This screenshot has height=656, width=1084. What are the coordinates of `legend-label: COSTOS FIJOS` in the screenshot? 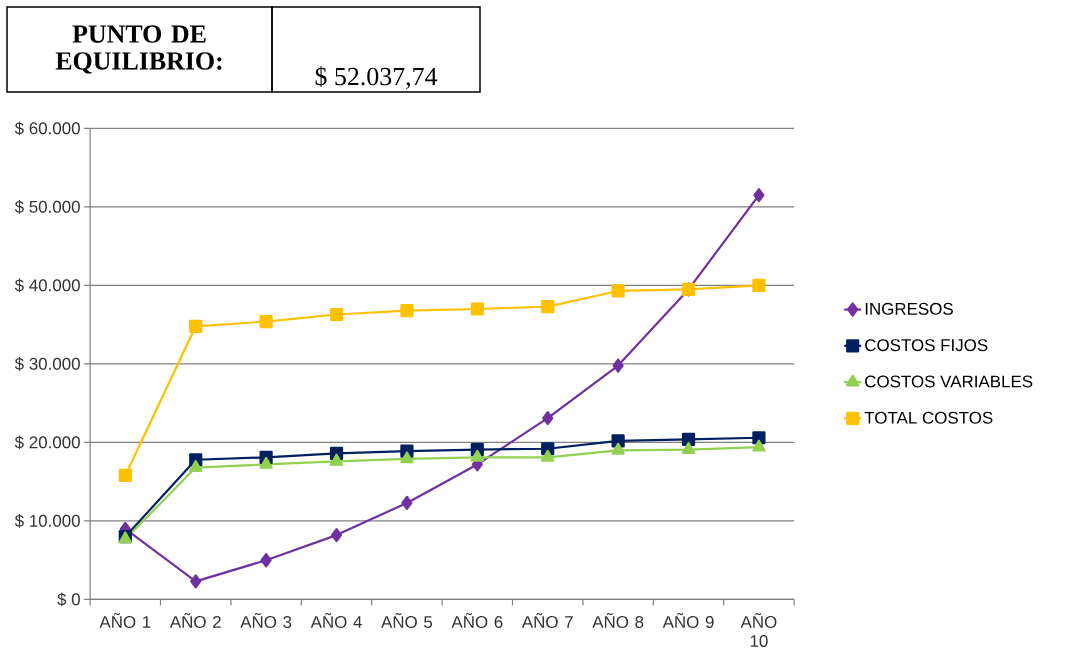 It's located at (926, 345).